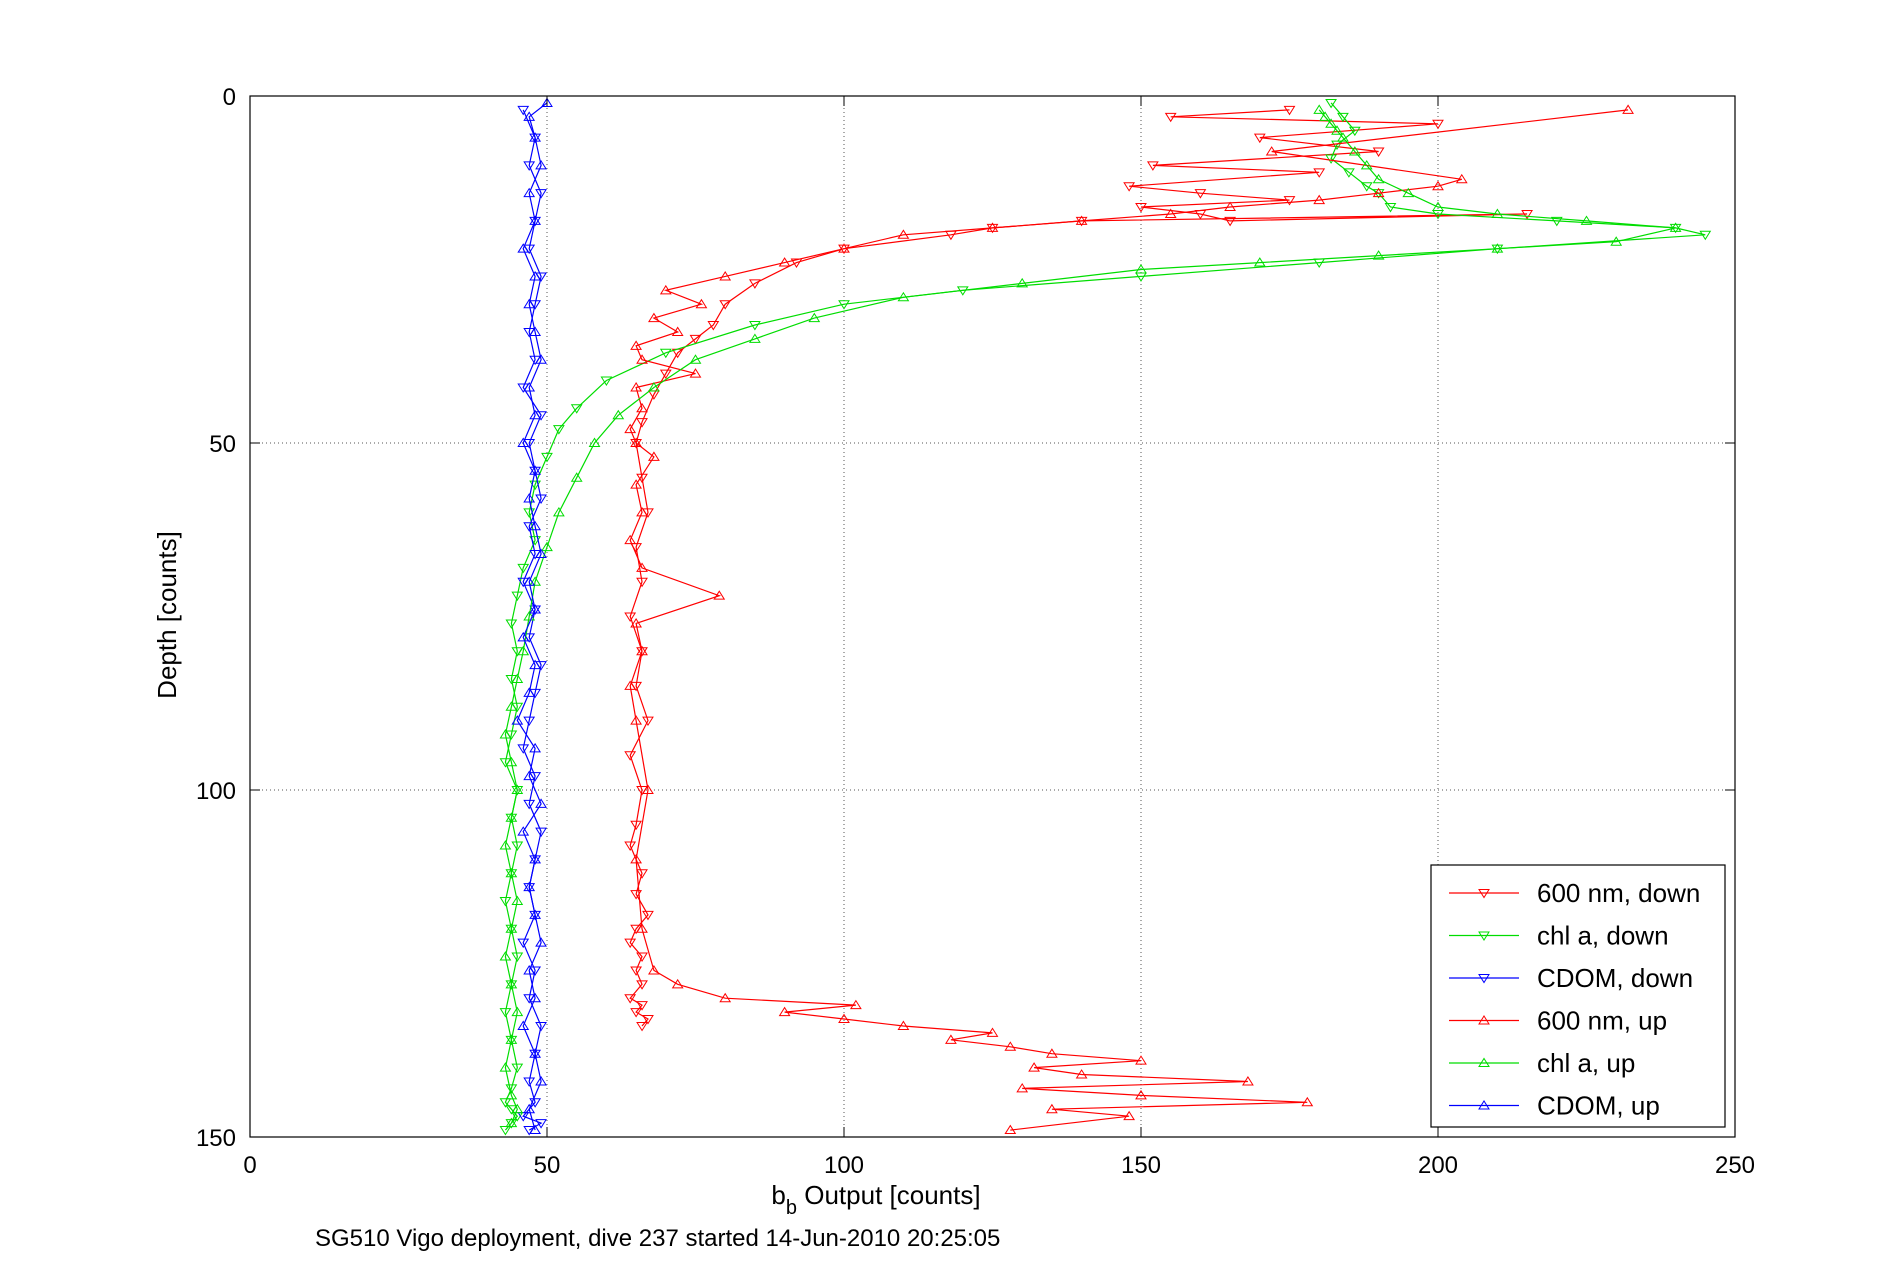 The width and height of the screenshot is (1891, 1262). What do you see at coordinates (1141, 1165) in the screenshot?
I see `x-tick-label: 150` at bounding box center [1141, 1165].